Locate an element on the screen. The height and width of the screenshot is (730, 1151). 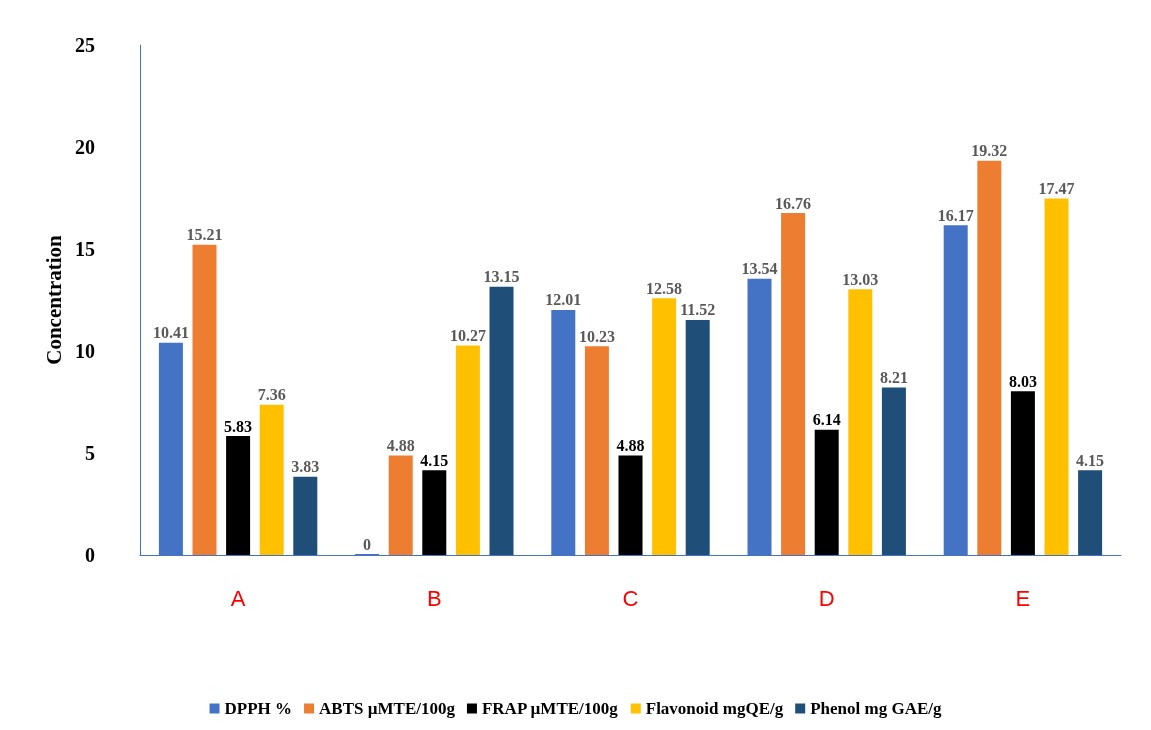
data-label: 13.03 is located at coordinates (860, 279).